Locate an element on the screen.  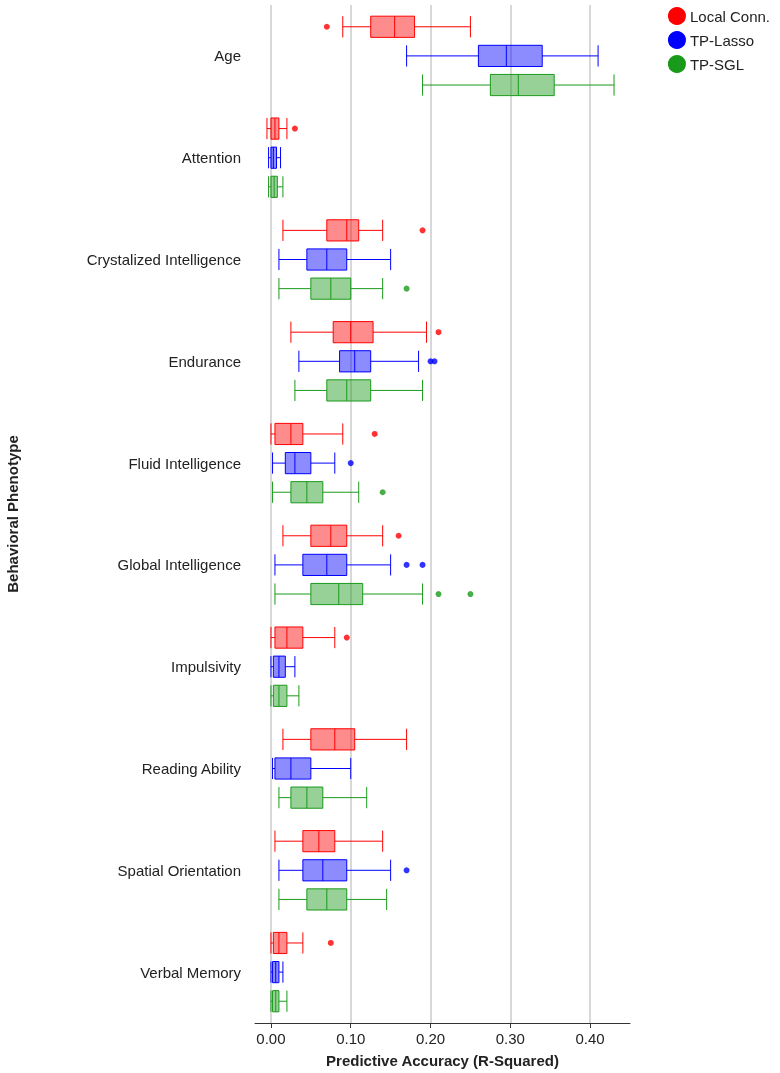
y-tick-label: Verbal Memory is located at coordinates (191, 972).